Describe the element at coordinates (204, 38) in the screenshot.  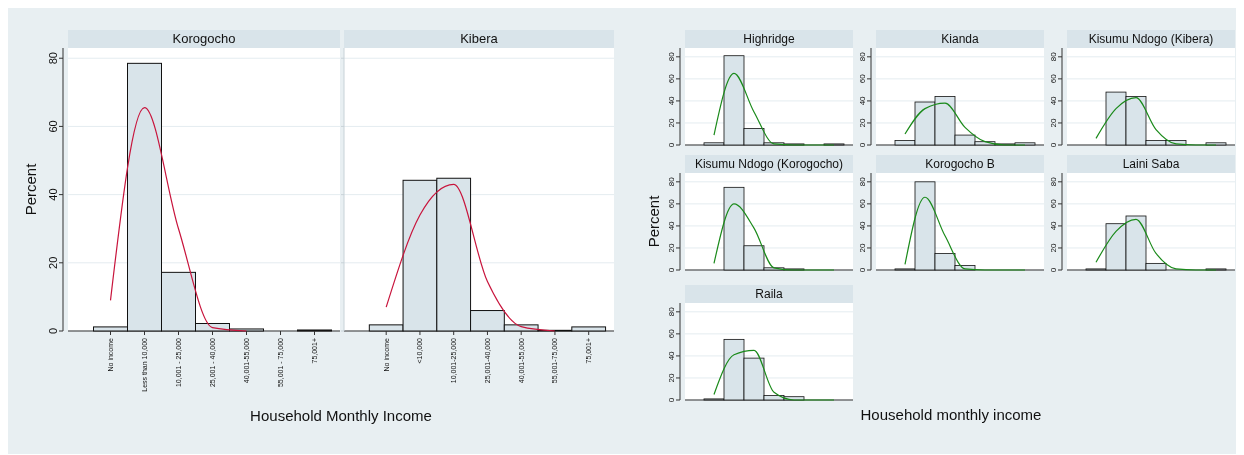
I see `chart-title: Korogocho` at that location.